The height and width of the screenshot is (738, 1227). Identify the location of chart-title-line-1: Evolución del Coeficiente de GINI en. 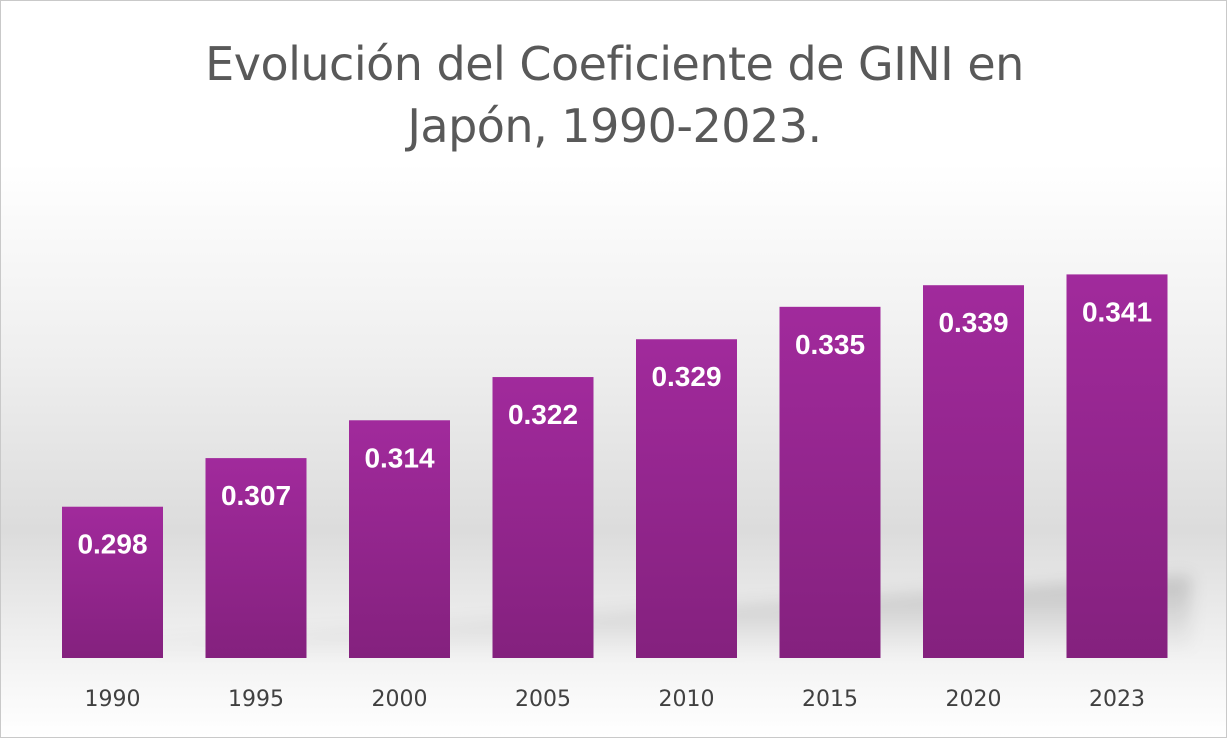
(614, 64).